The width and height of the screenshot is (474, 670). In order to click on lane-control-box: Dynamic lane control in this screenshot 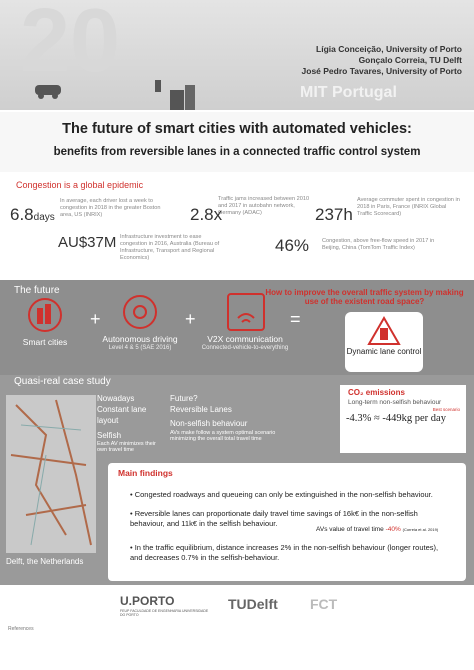, I will do `click(384, 342)`.